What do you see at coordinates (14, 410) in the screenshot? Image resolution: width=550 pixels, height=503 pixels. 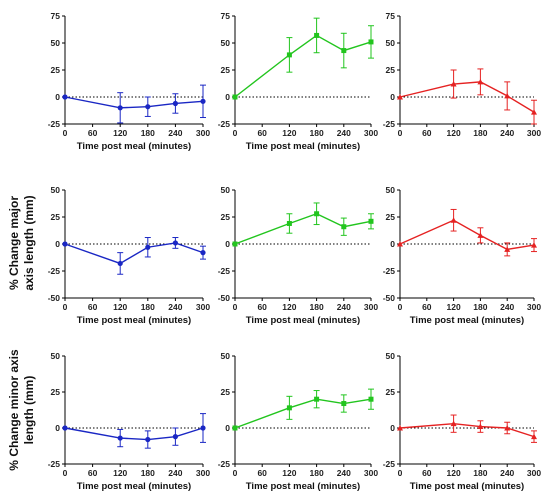 I see `row-label-minor-line-1: % Change minor axis` at bounding box center [14, 410].